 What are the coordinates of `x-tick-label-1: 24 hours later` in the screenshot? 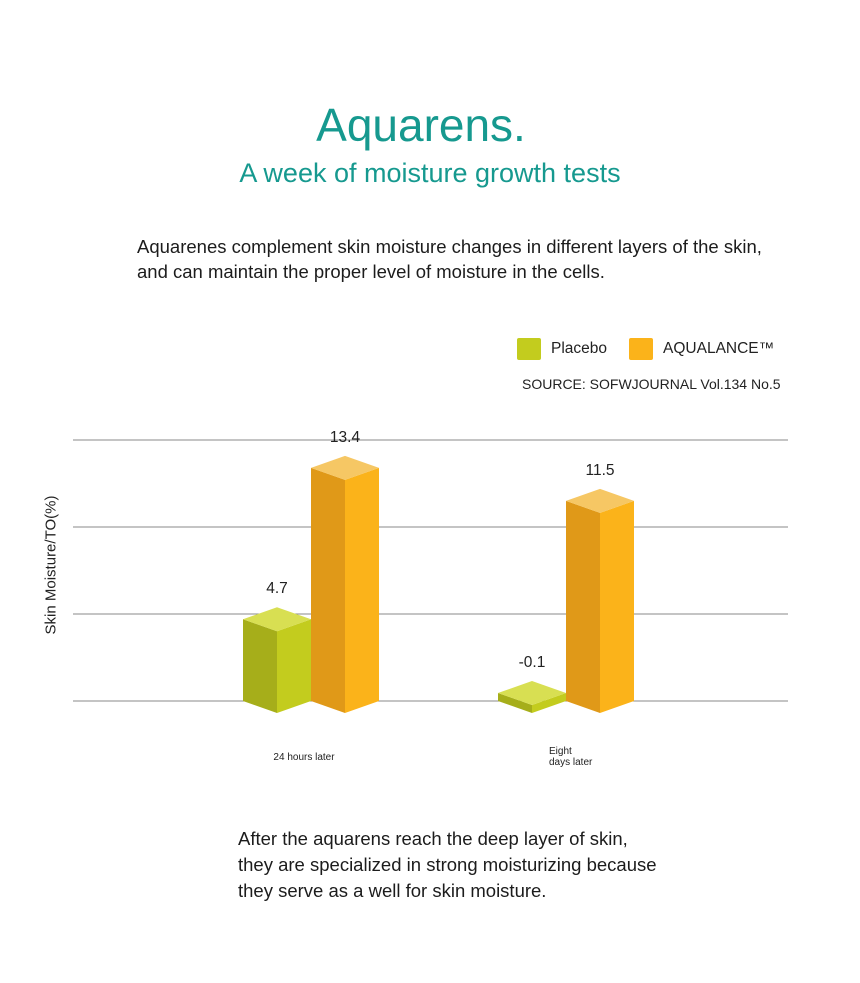 It's located at (304, 757).